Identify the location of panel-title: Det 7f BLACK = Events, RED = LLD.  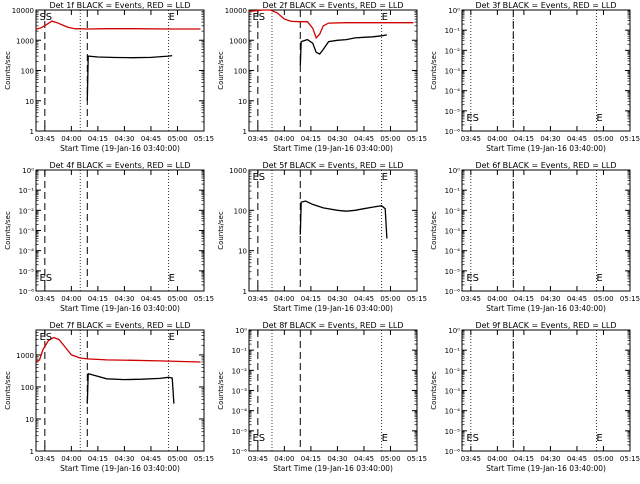
(119, 325).